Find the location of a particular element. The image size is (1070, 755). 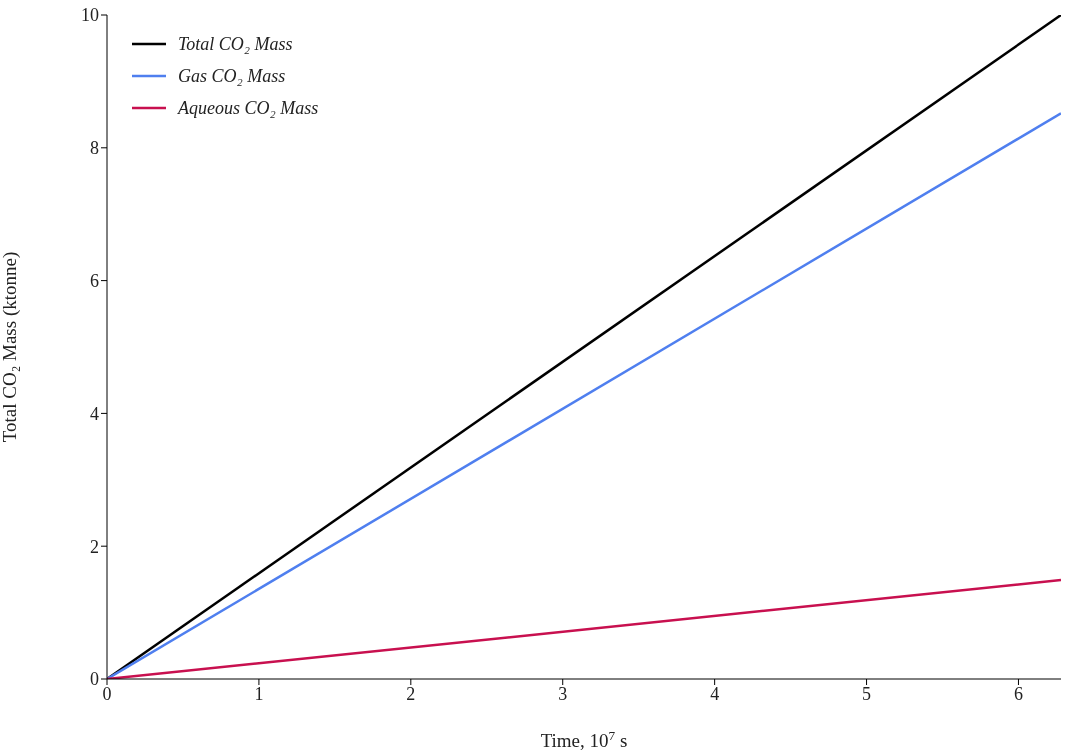

legend-label: Aqueous CO₂ Mass is located at coordinates (248, 108).